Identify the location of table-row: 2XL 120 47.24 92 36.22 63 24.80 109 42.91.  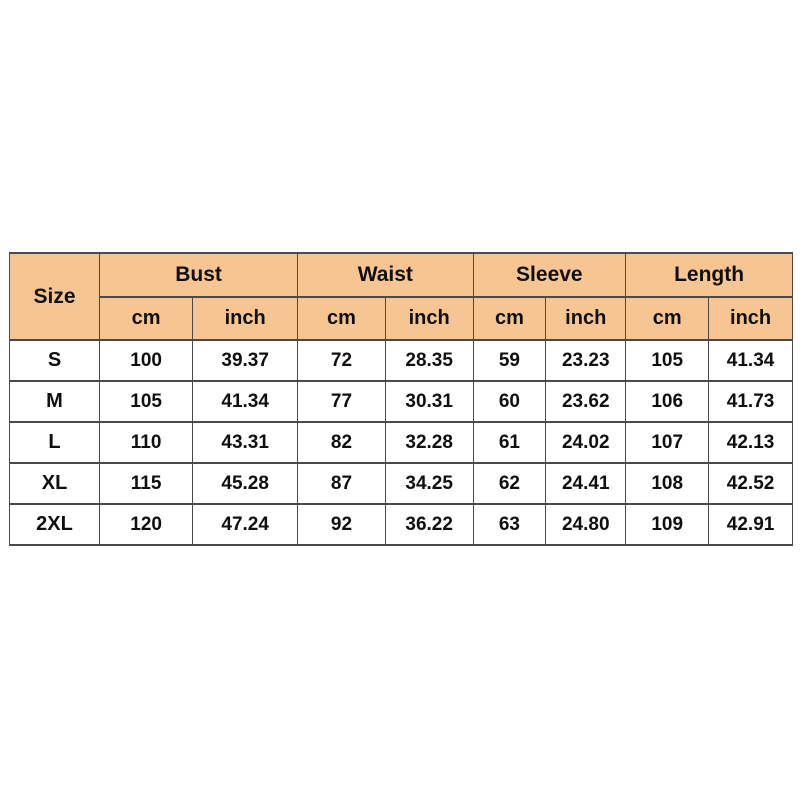
(400, 524).